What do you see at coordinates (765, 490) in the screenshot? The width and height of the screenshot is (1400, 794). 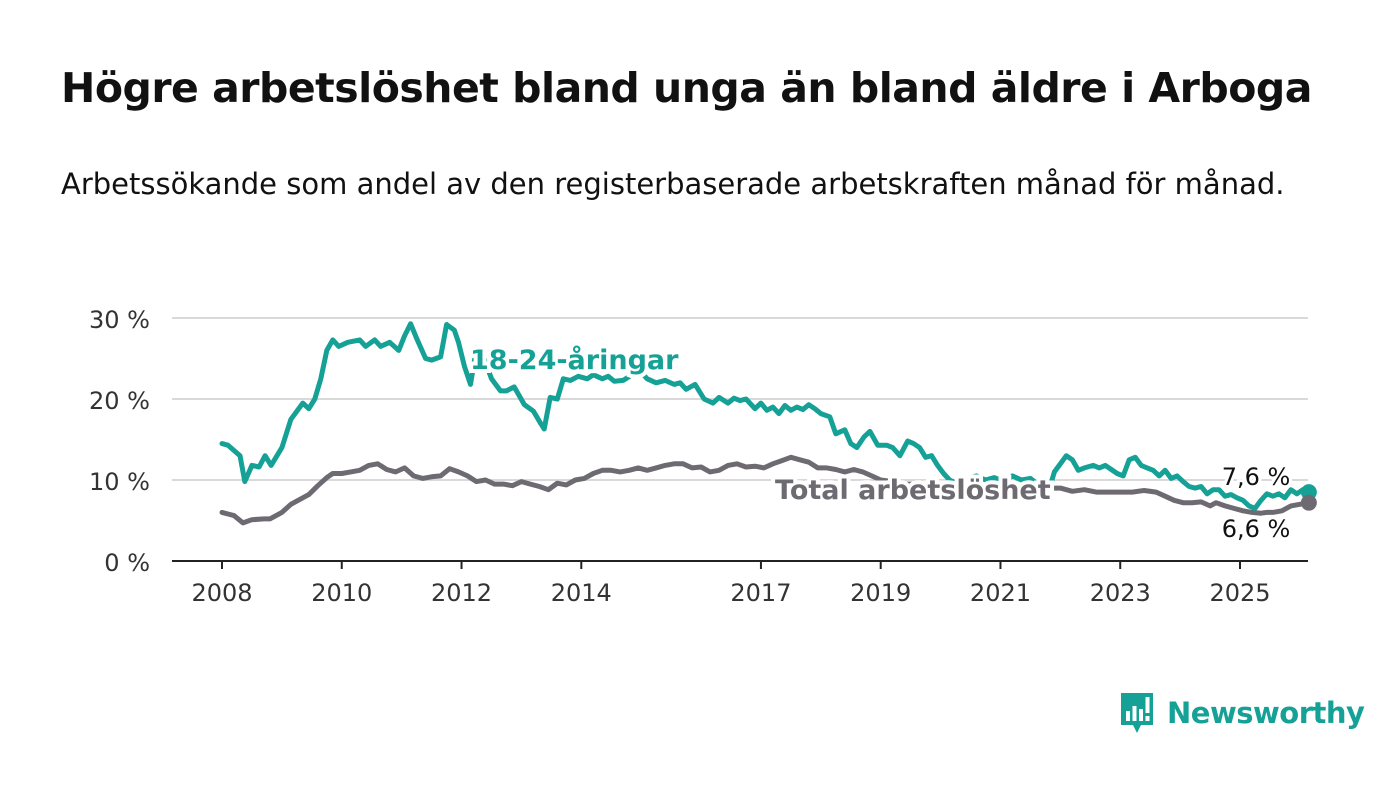 I see `series-line-total` at bounding box center [765, 490].